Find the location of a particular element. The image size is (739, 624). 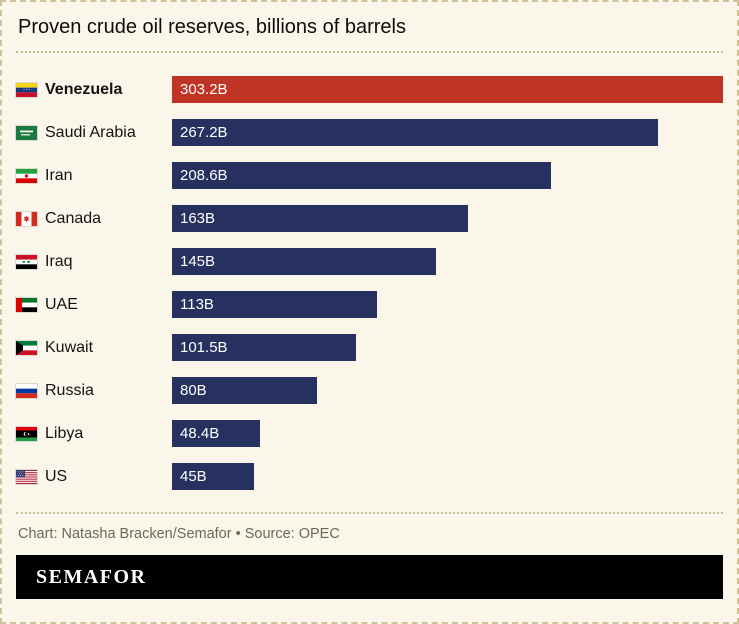

title-divider is located at coordinates (369, 52).